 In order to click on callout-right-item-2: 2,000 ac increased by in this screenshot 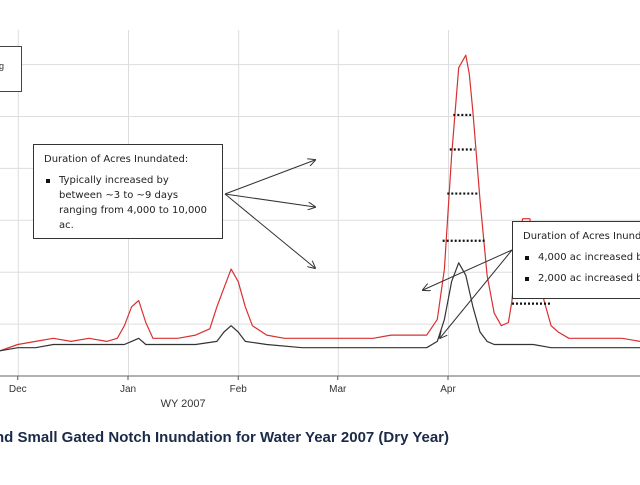, I will do `click(581, 278)`.